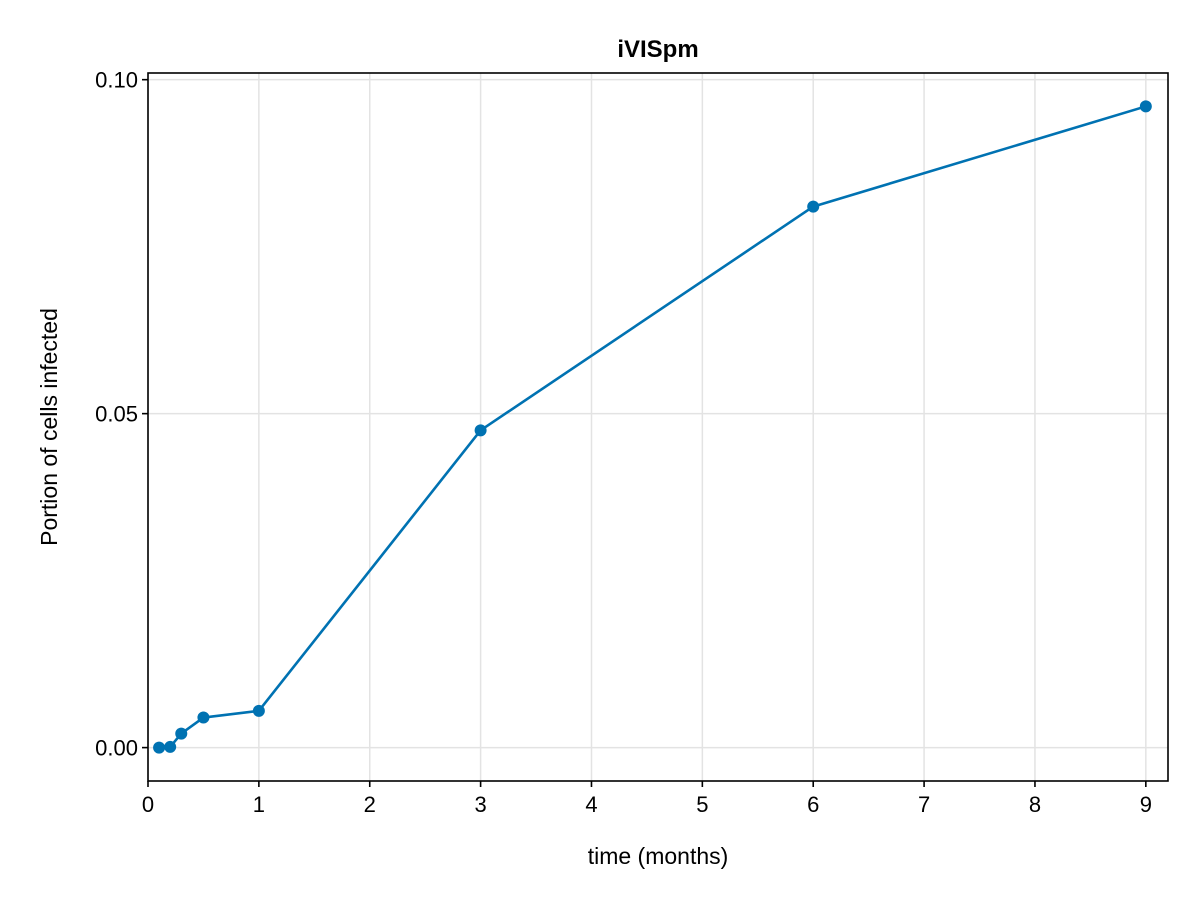 The width and height of the screenshot is (1200, 900). Describe the element at coordinates (924, 804) in the screenshot. I see `x-tick-label: 7` at that location.